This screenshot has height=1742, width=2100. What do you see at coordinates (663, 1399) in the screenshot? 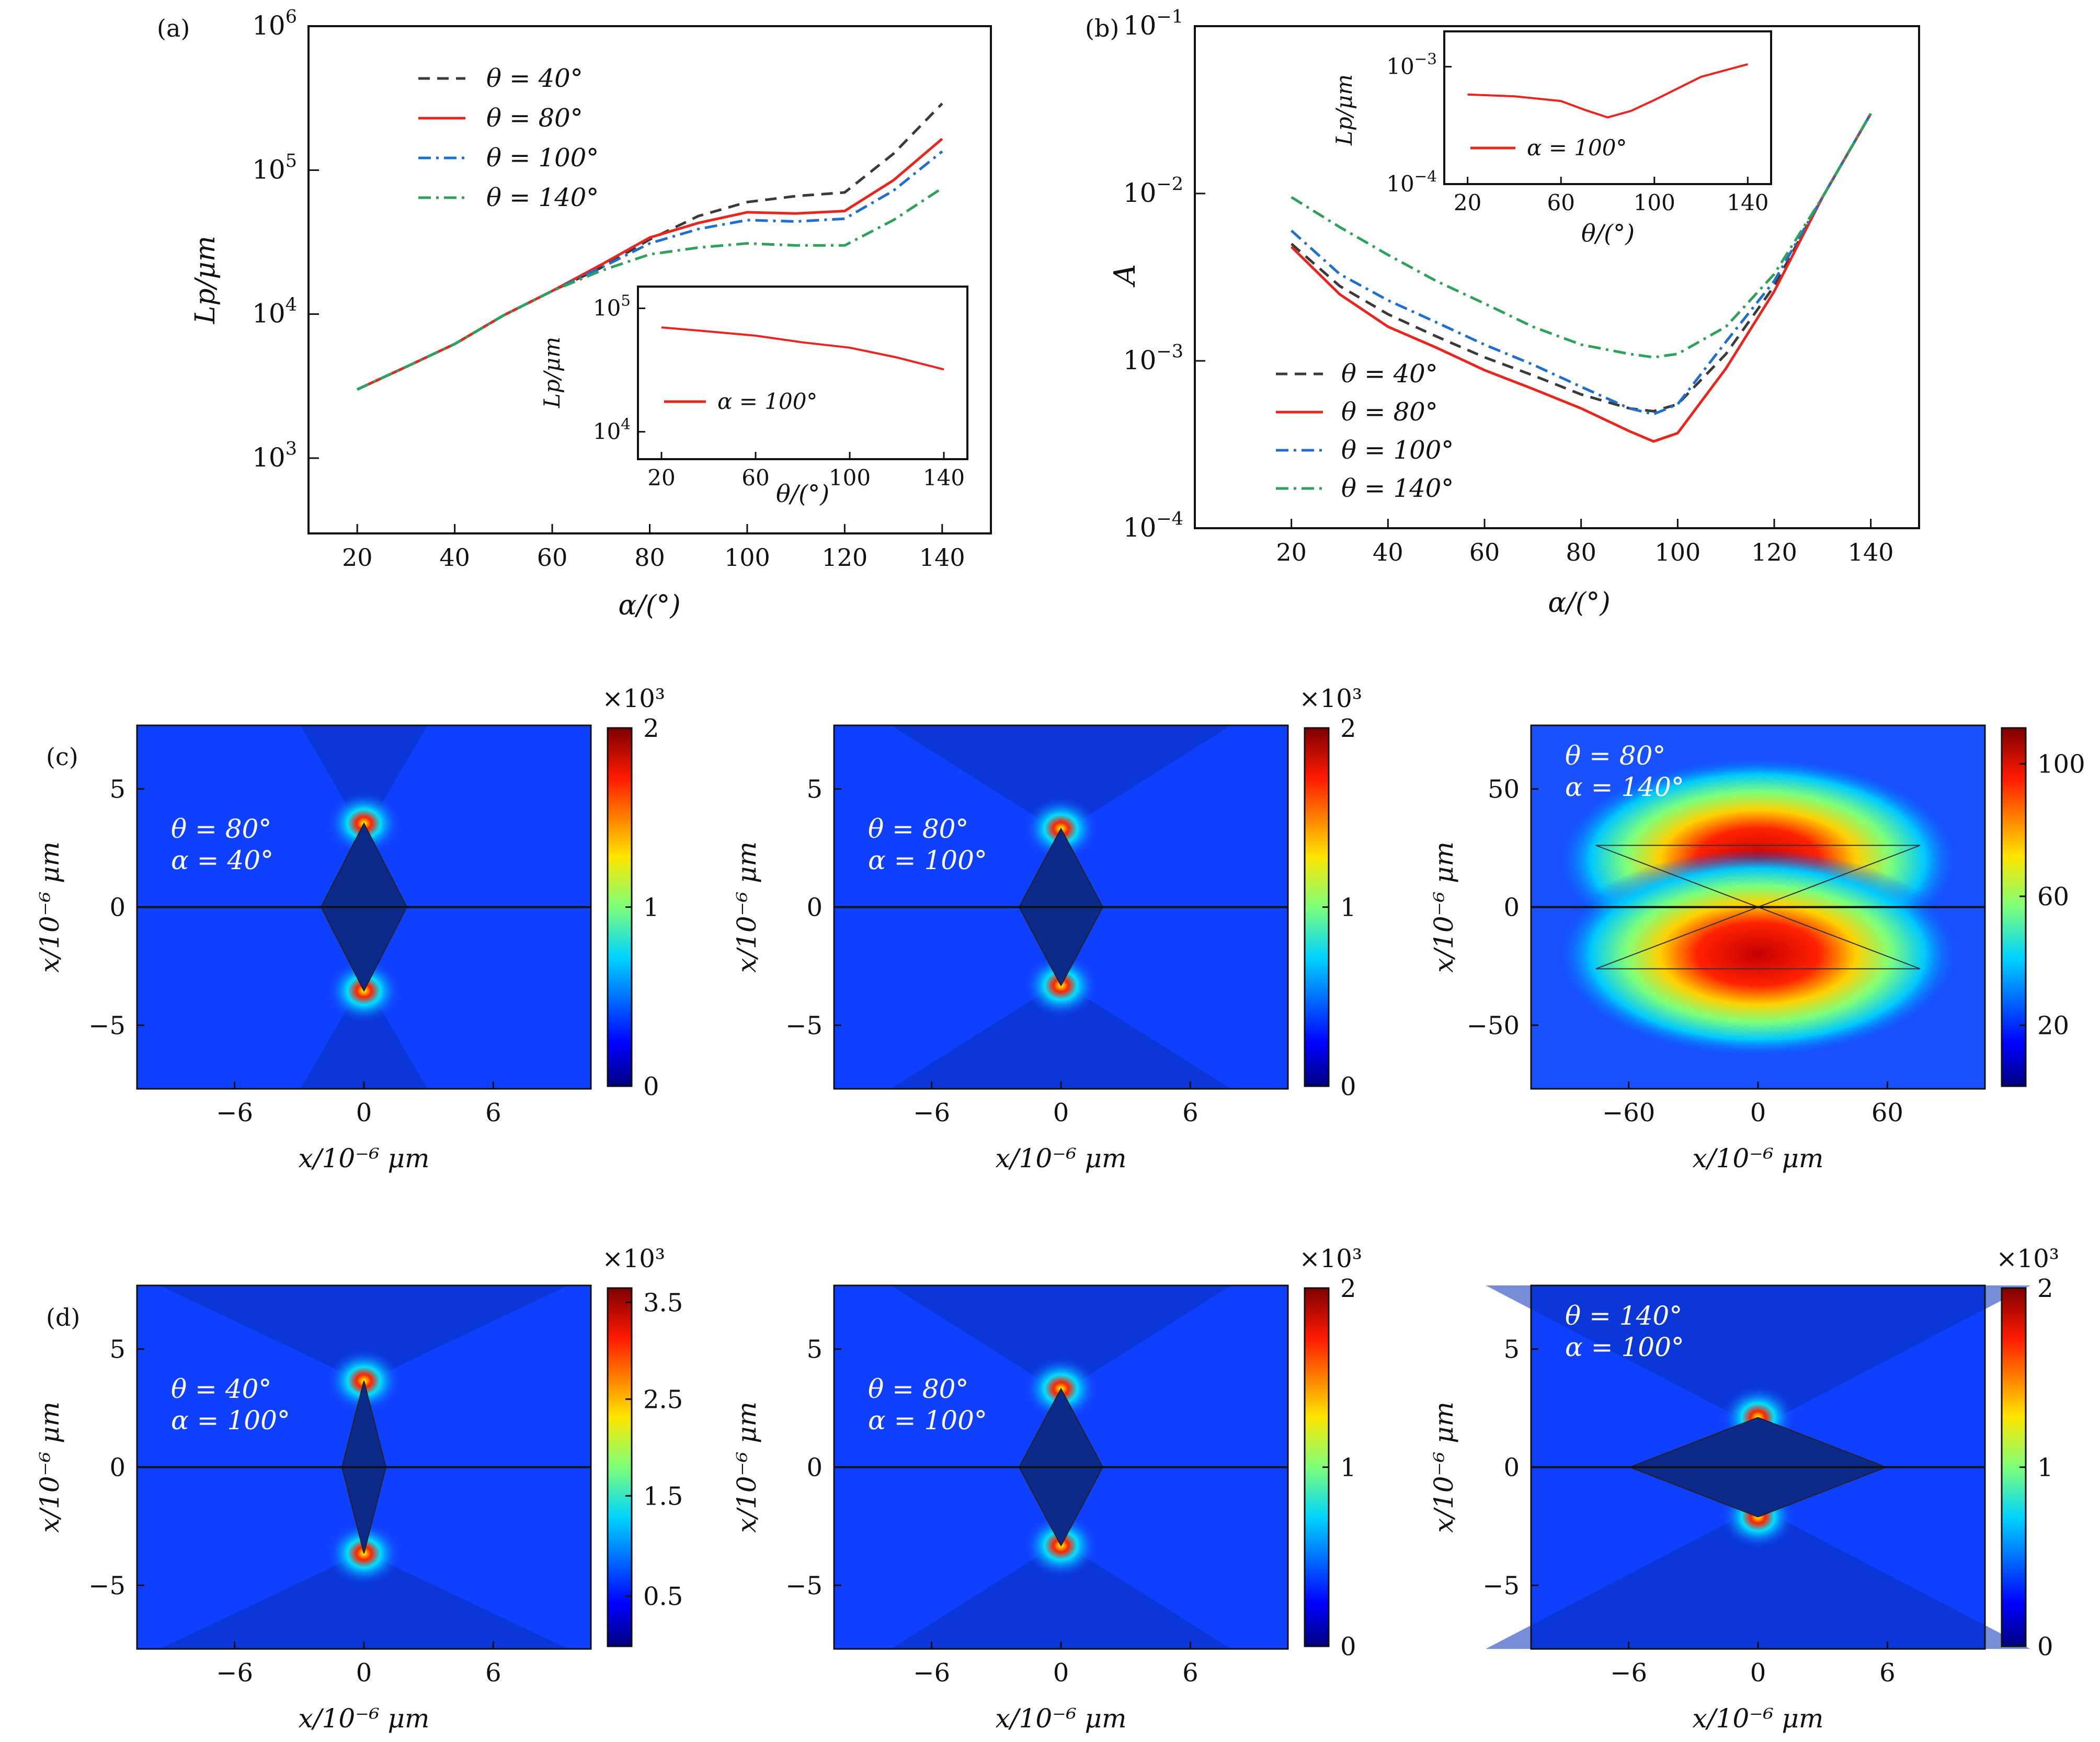
I see `colorbar-tick-label: 2.5` at bounding box center [663, 1399].